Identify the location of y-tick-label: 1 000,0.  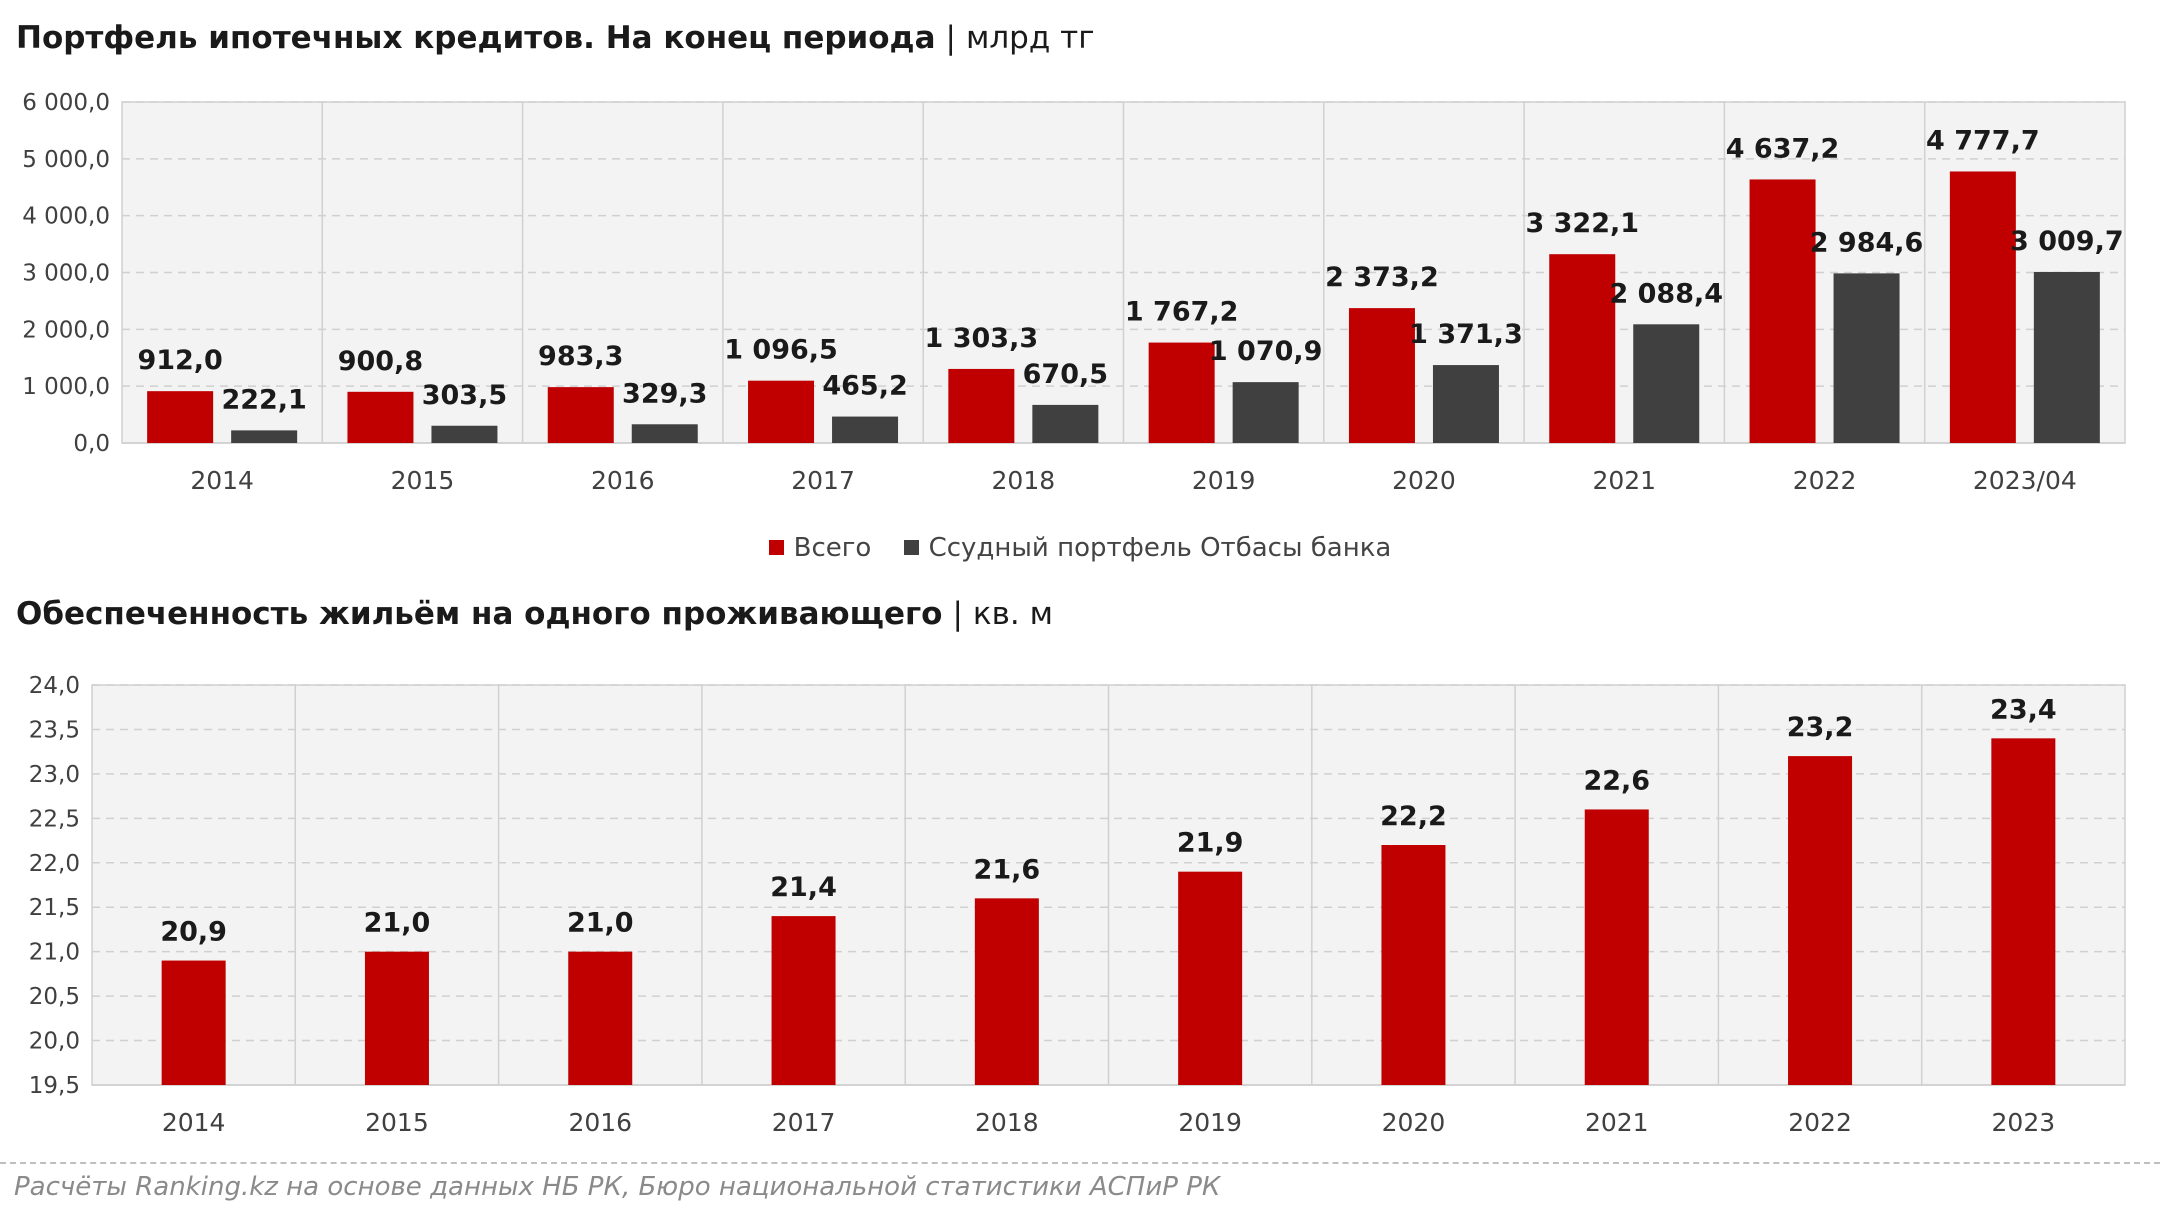
(66, 387).